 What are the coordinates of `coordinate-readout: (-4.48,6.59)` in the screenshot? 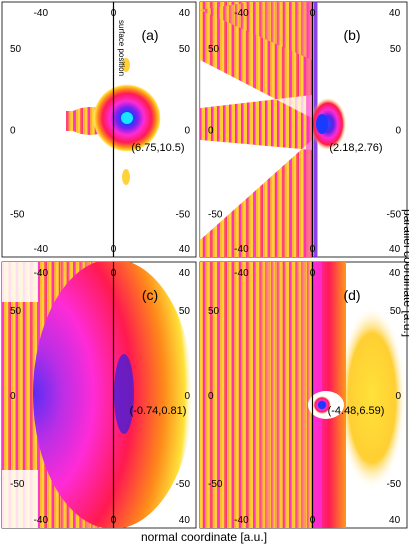 It's located at (356, 411).